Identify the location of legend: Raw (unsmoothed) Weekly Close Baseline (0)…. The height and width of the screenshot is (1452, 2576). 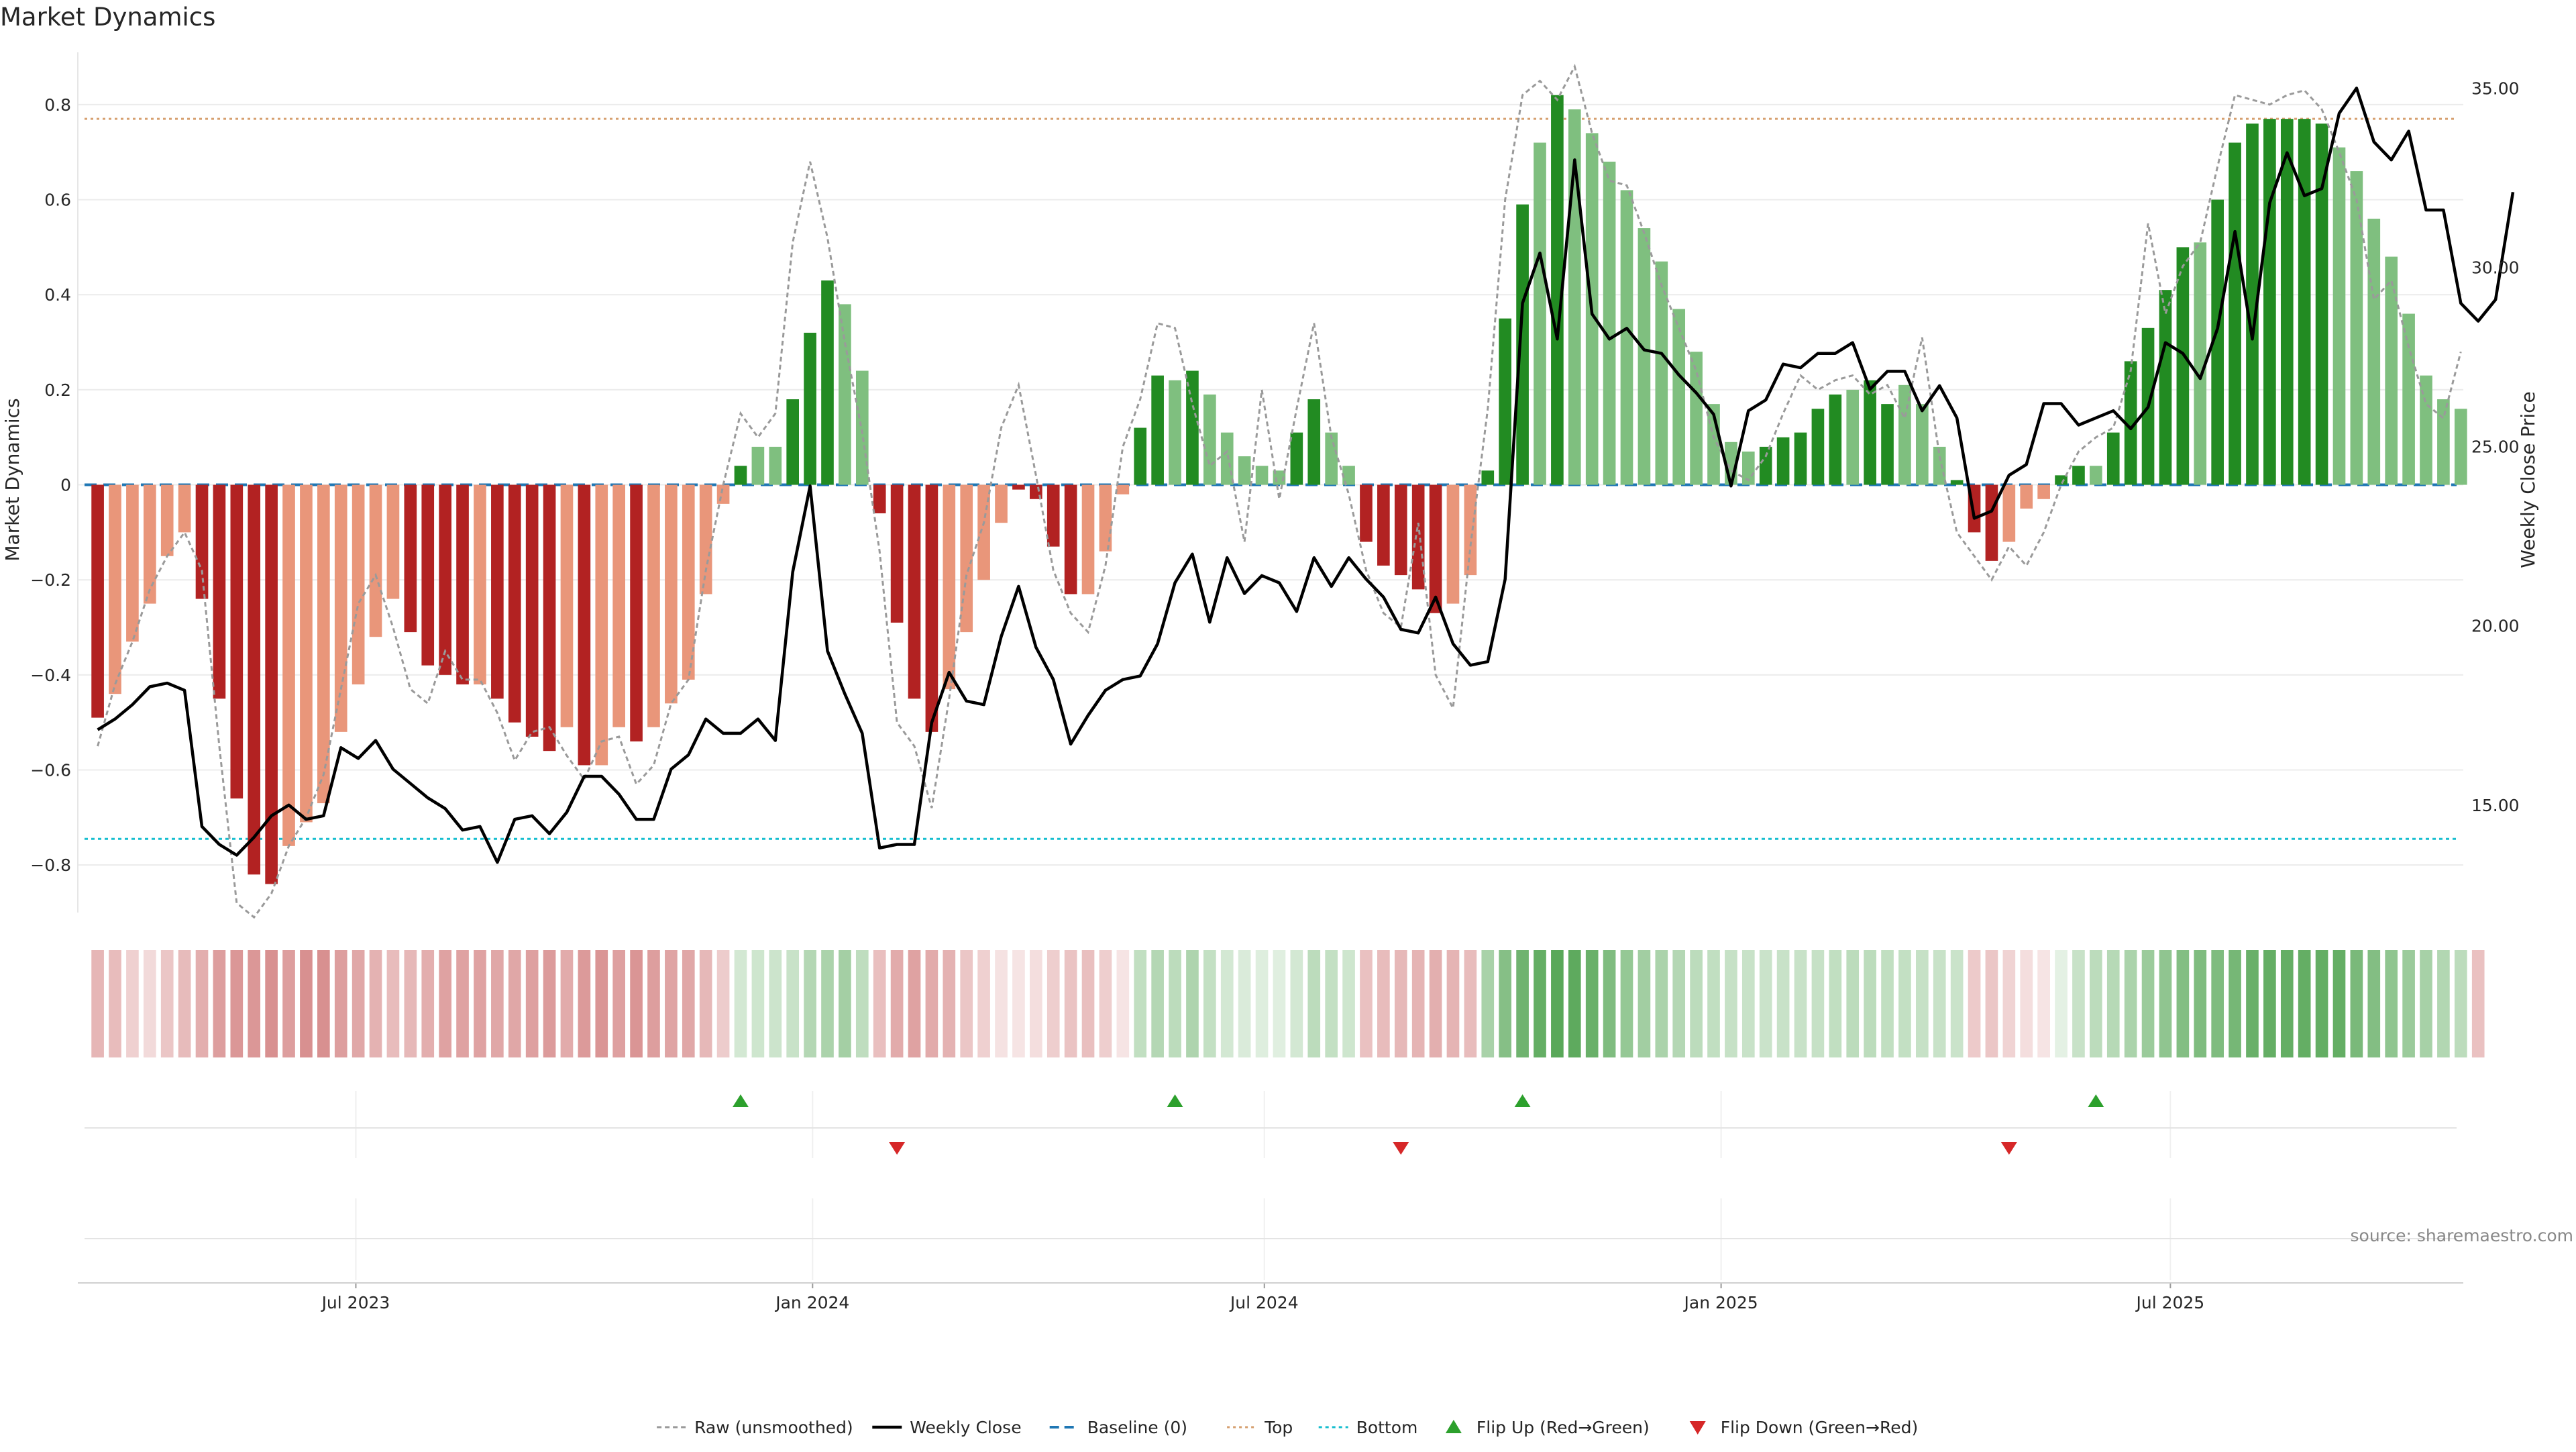
(1287, 1427).